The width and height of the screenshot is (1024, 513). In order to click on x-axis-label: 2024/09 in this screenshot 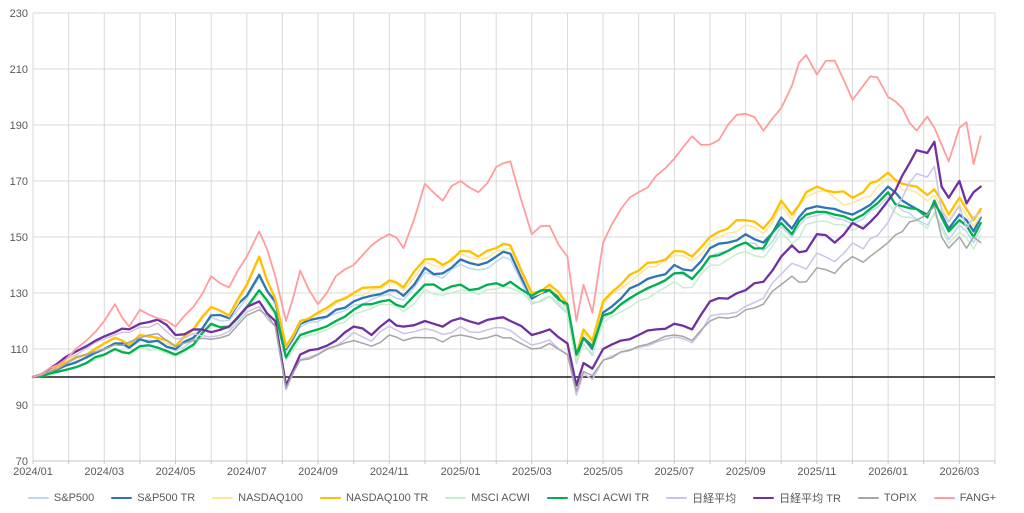, I will do `click(318, 472)`.